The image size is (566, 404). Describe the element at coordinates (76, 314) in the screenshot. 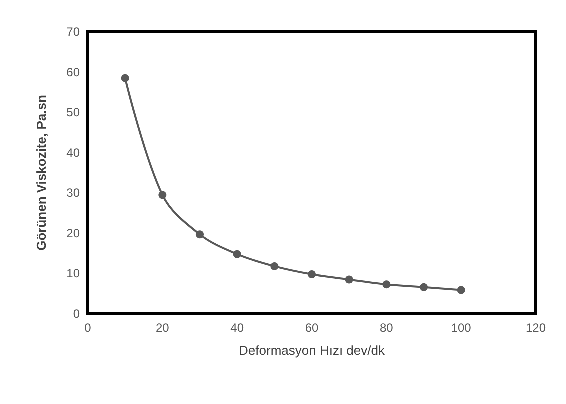

I see `y-tick-label: 0` at that location.